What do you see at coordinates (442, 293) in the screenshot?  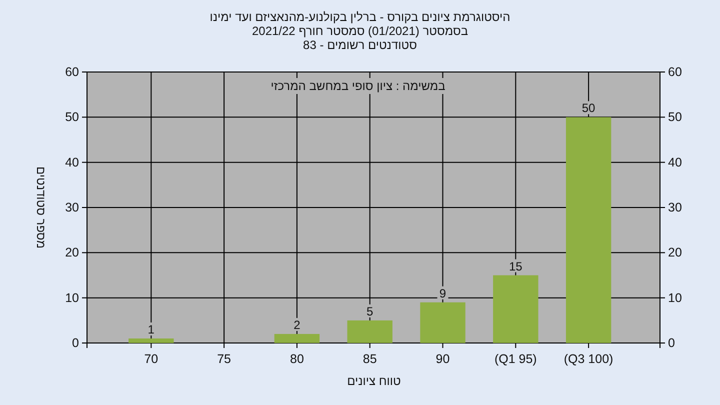 I see `data-label: 9` at bounding box center [442, 293].